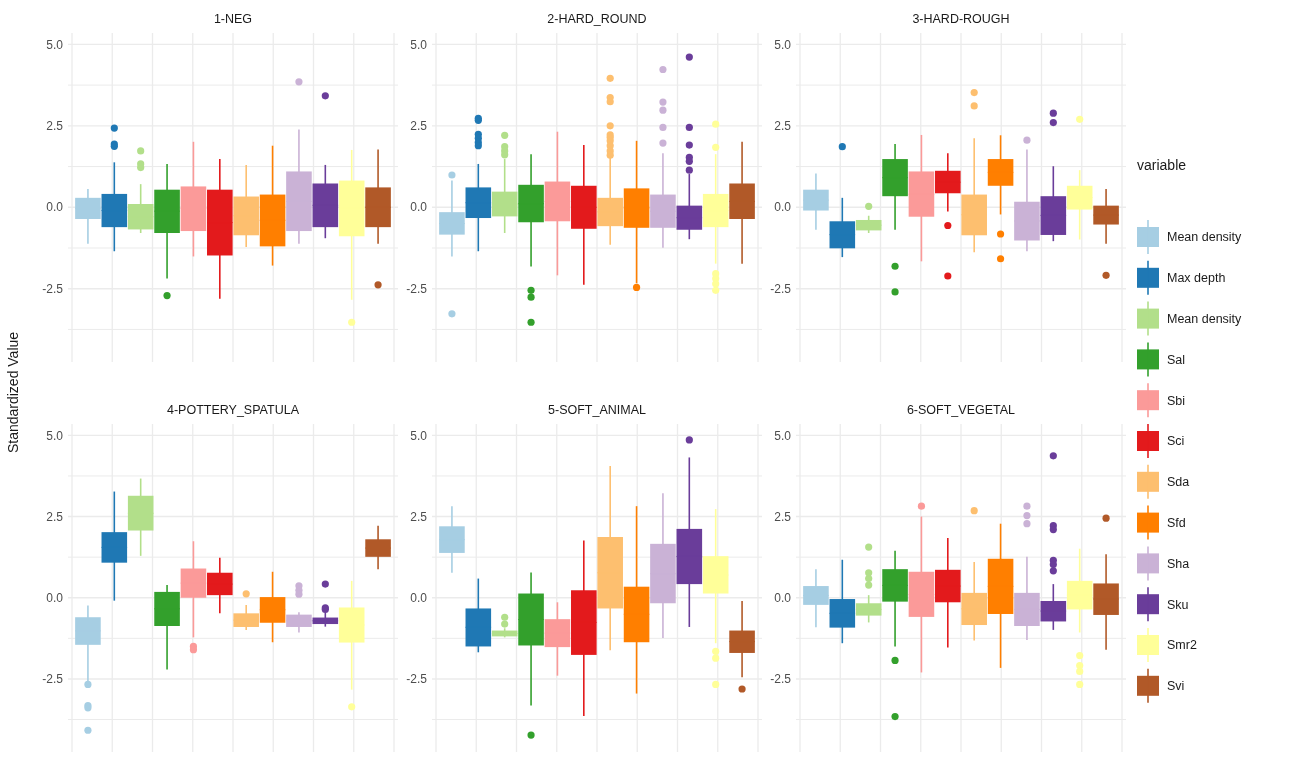  I want to click on chart-title: 1-NEG, so click(233, 19).